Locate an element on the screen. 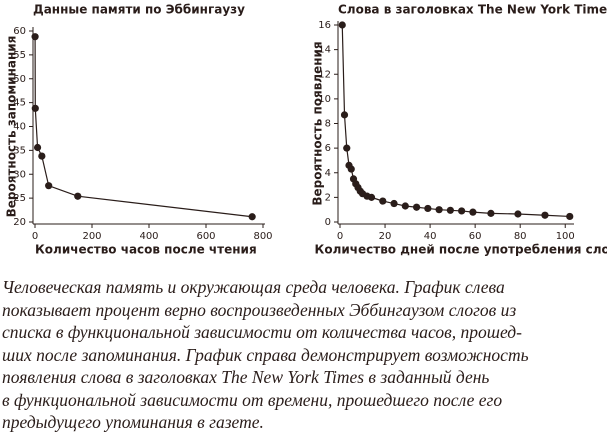 This screenshot has height=440, width=607. y-tick-label: 45 is located at coordinates (19, 103).